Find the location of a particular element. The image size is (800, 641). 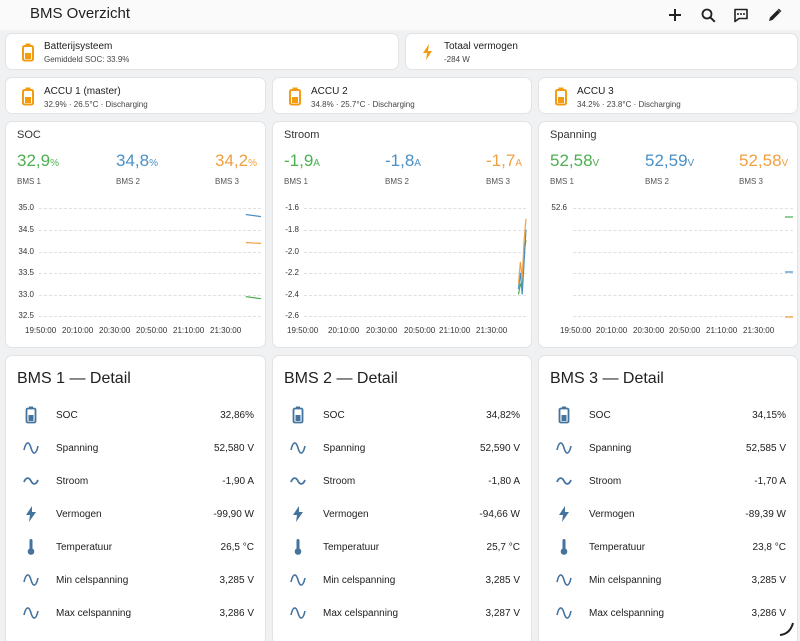

reading-bms1: -1,9A is located at coordinates (302, 160).